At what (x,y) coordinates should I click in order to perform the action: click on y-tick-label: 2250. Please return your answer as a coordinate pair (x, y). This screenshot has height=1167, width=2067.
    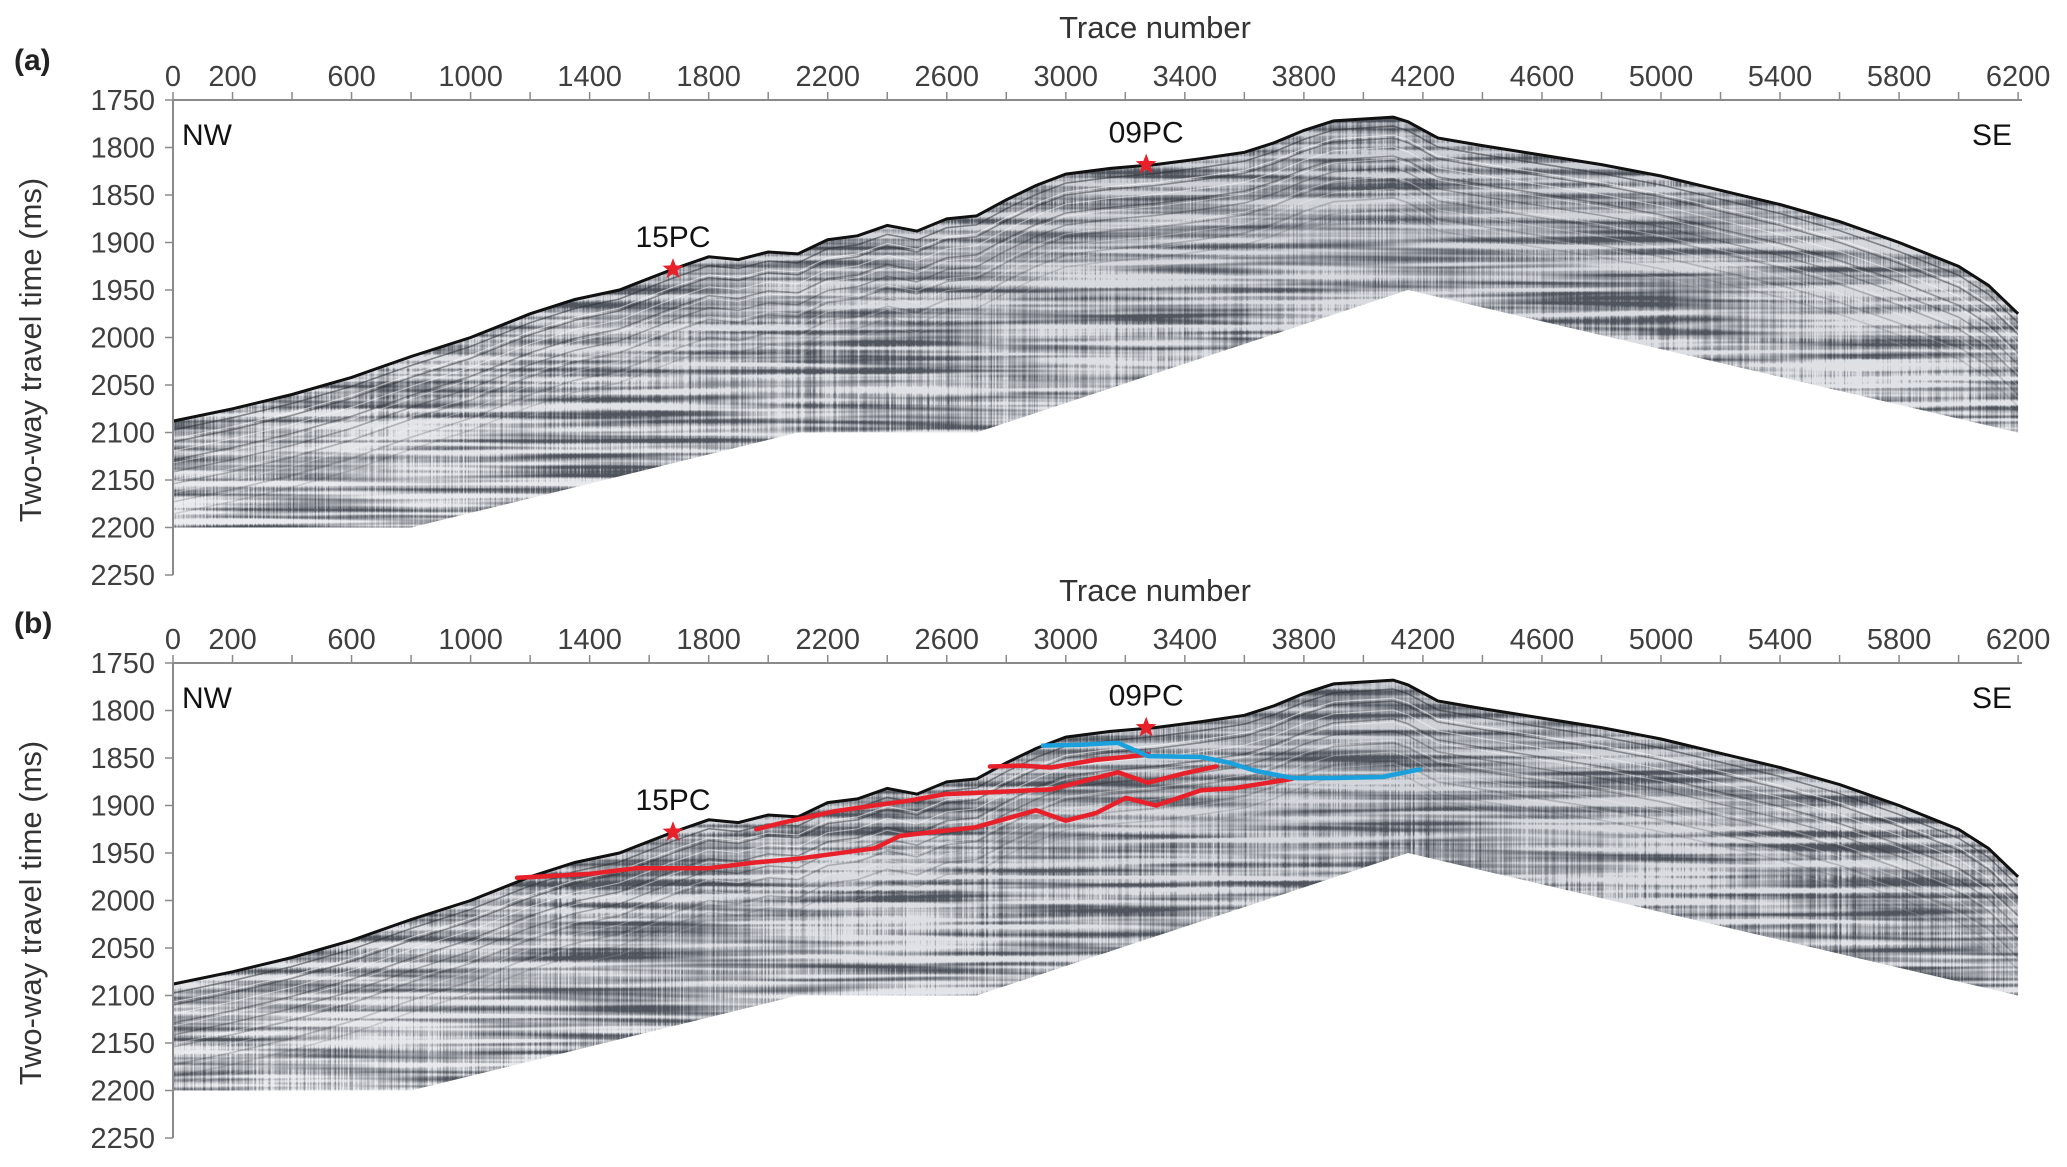
    Looking at the image, I should click on (122, 1139).